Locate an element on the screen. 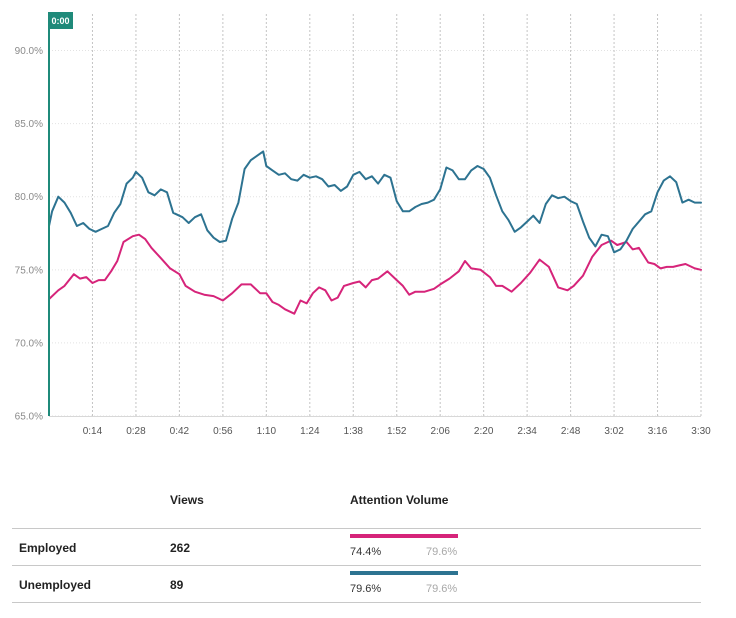 Image resolution: width=736 pixels, height=618 pixels. stats-row-employed: Employed 262 74.4% 79.6% is located at coordinates (356, 547).